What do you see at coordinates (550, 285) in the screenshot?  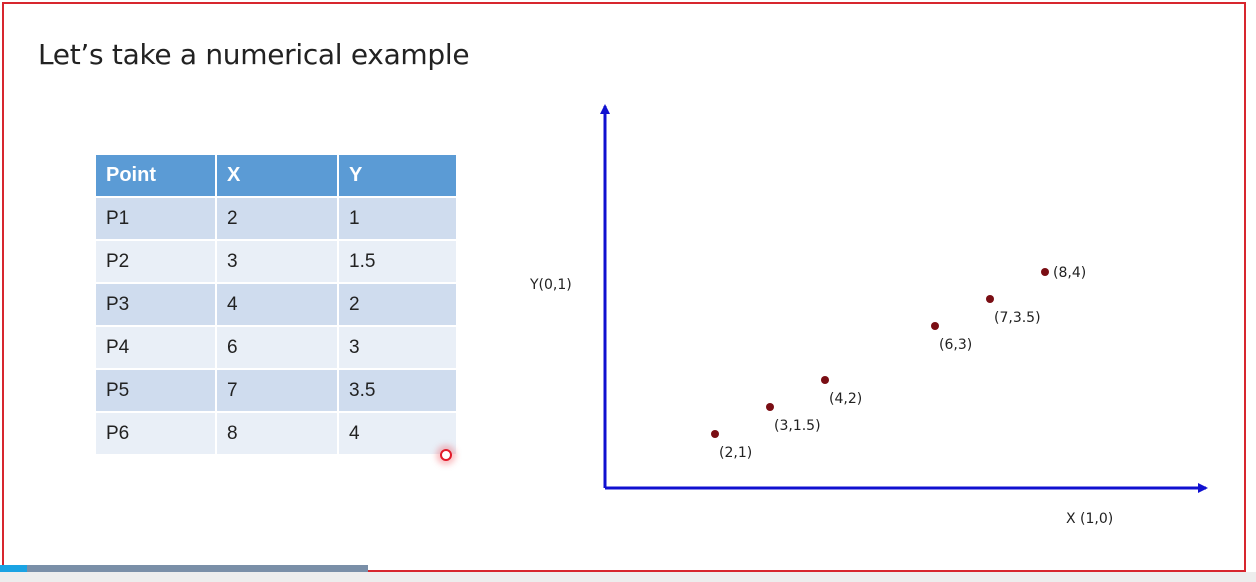 I see `y-axis-label: Y(0,1)` at bounding box center [550, 285].